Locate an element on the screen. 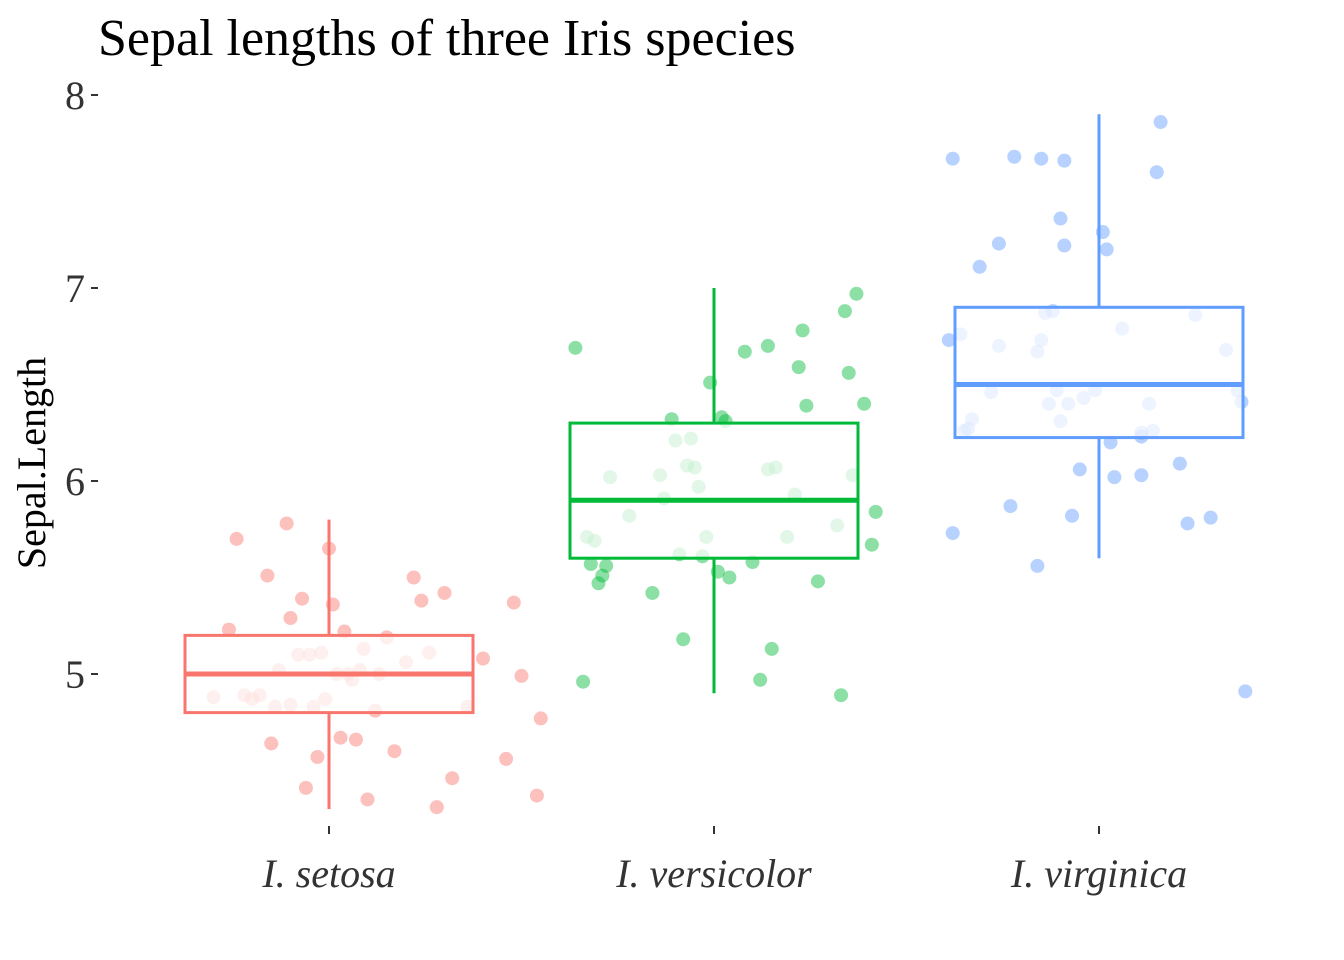 The height and width of the screenshot is (960, 1344). y-tick-label: 6 is located at coordinates (75, 481).